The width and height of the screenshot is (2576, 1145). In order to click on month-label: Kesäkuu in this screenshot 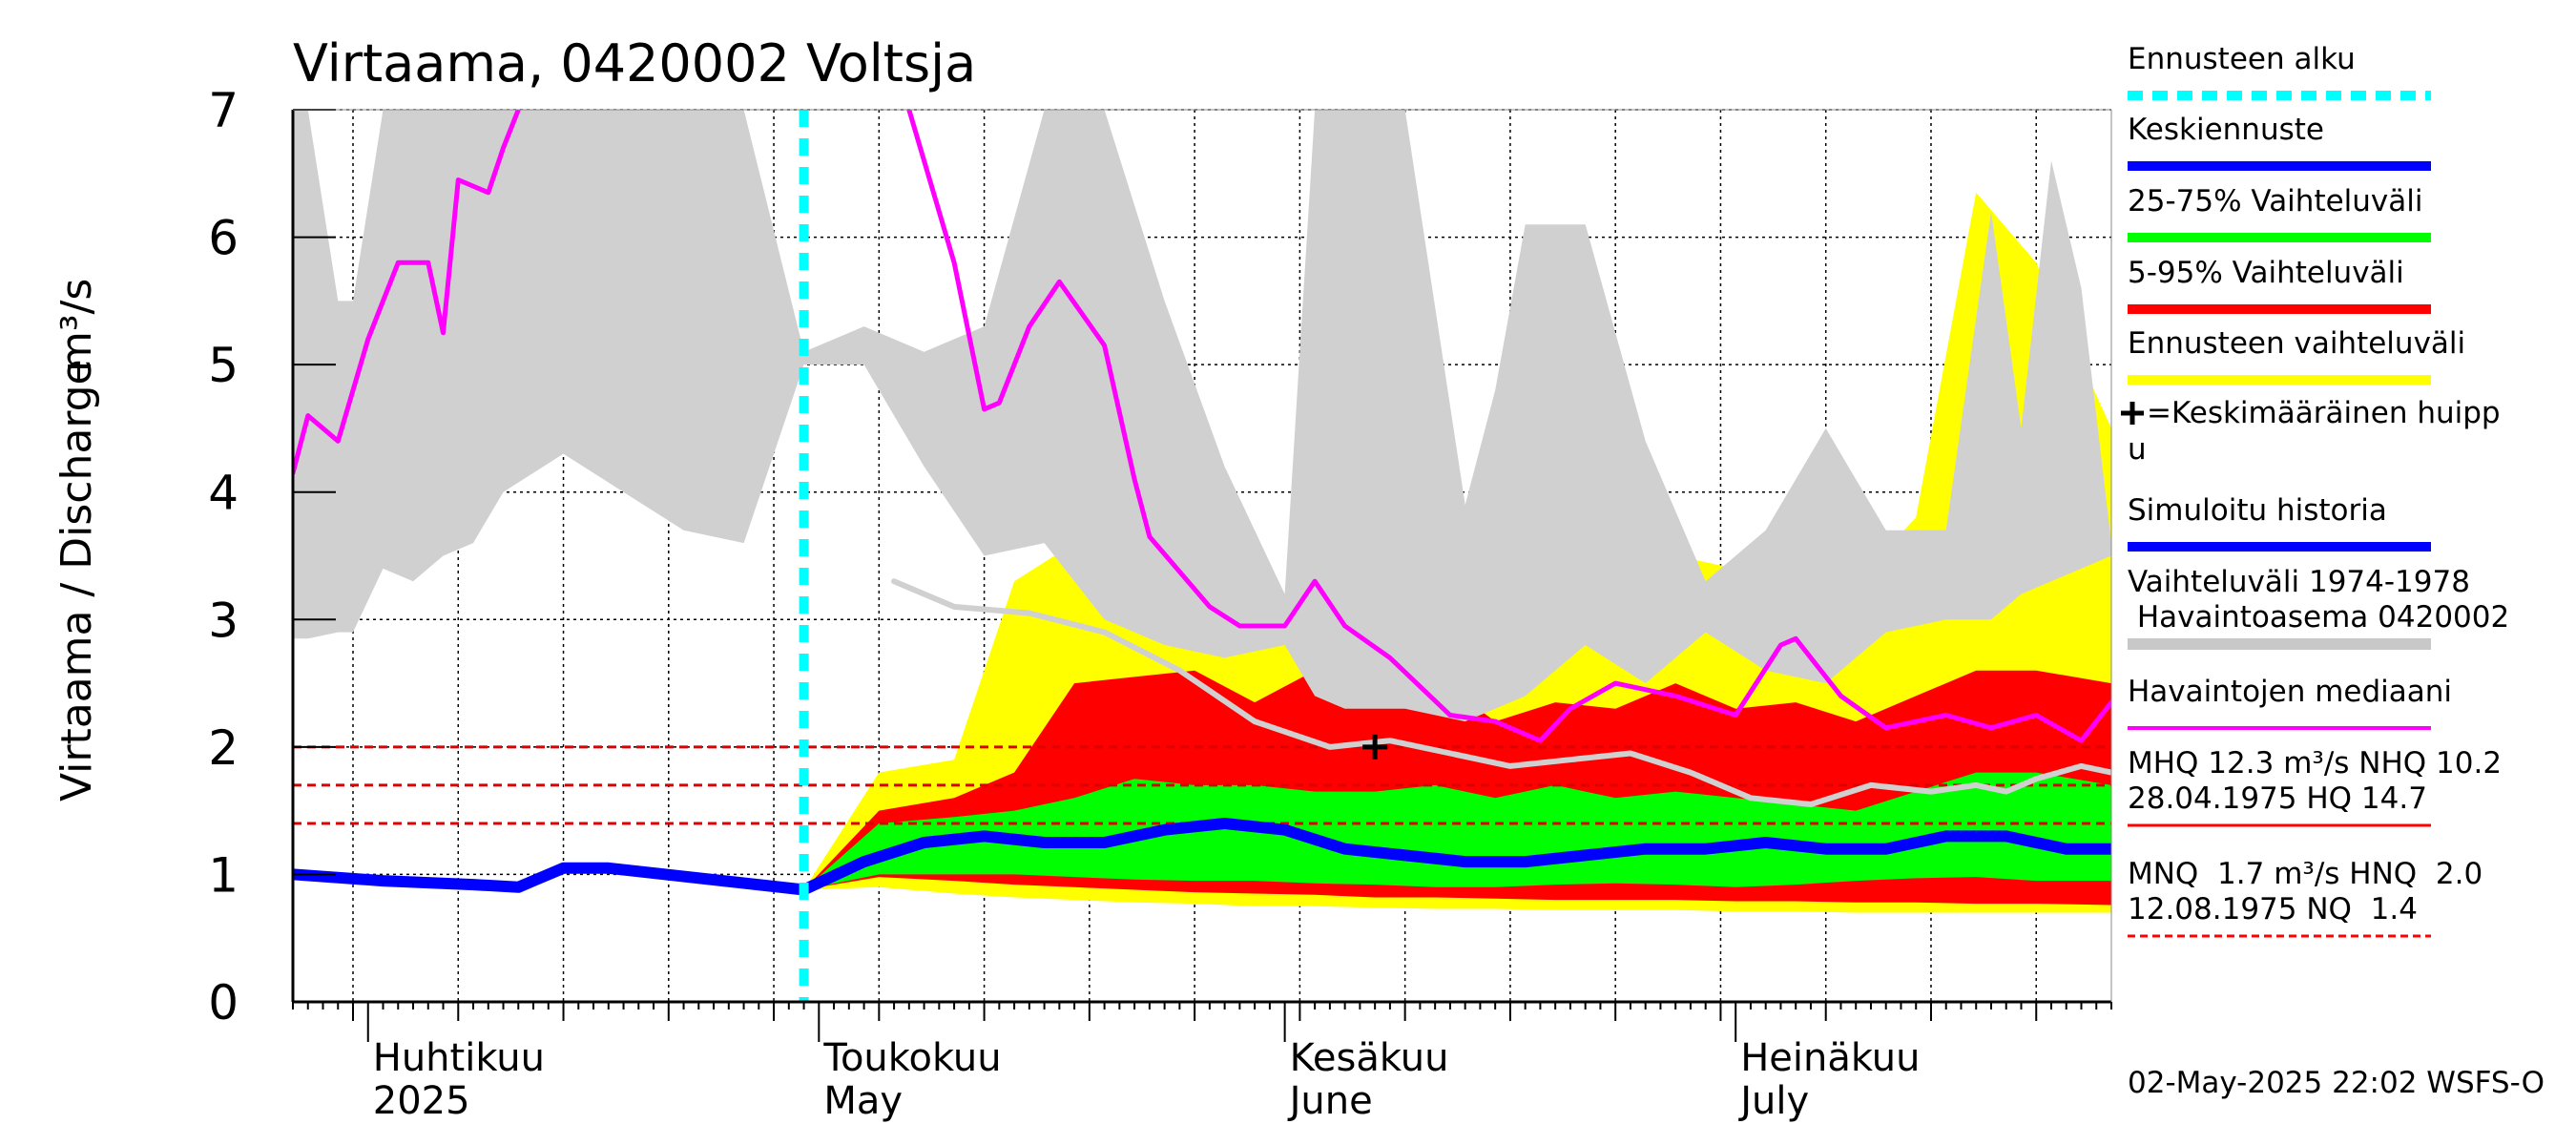, I will do `click(1369, 1058)`.